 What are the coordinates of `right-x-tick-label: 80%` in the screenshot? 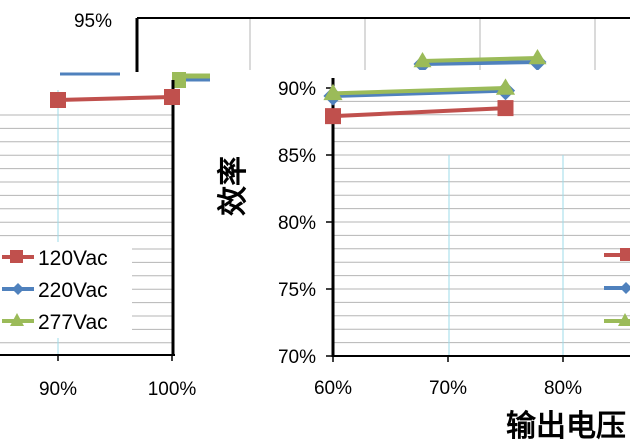 It's located at (563, 388).